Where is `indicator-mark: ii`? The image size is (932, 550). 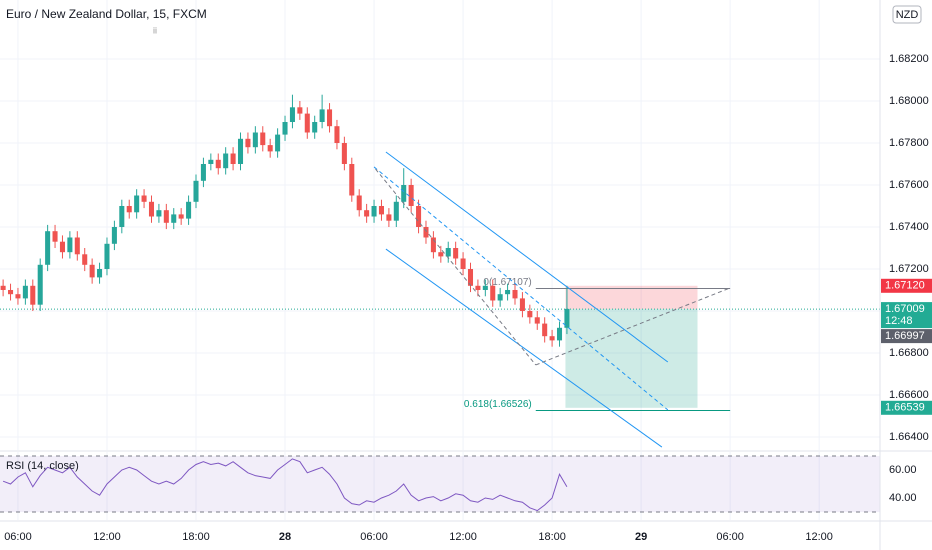
indicator-mark: ii is located at coordinates (155, 30).